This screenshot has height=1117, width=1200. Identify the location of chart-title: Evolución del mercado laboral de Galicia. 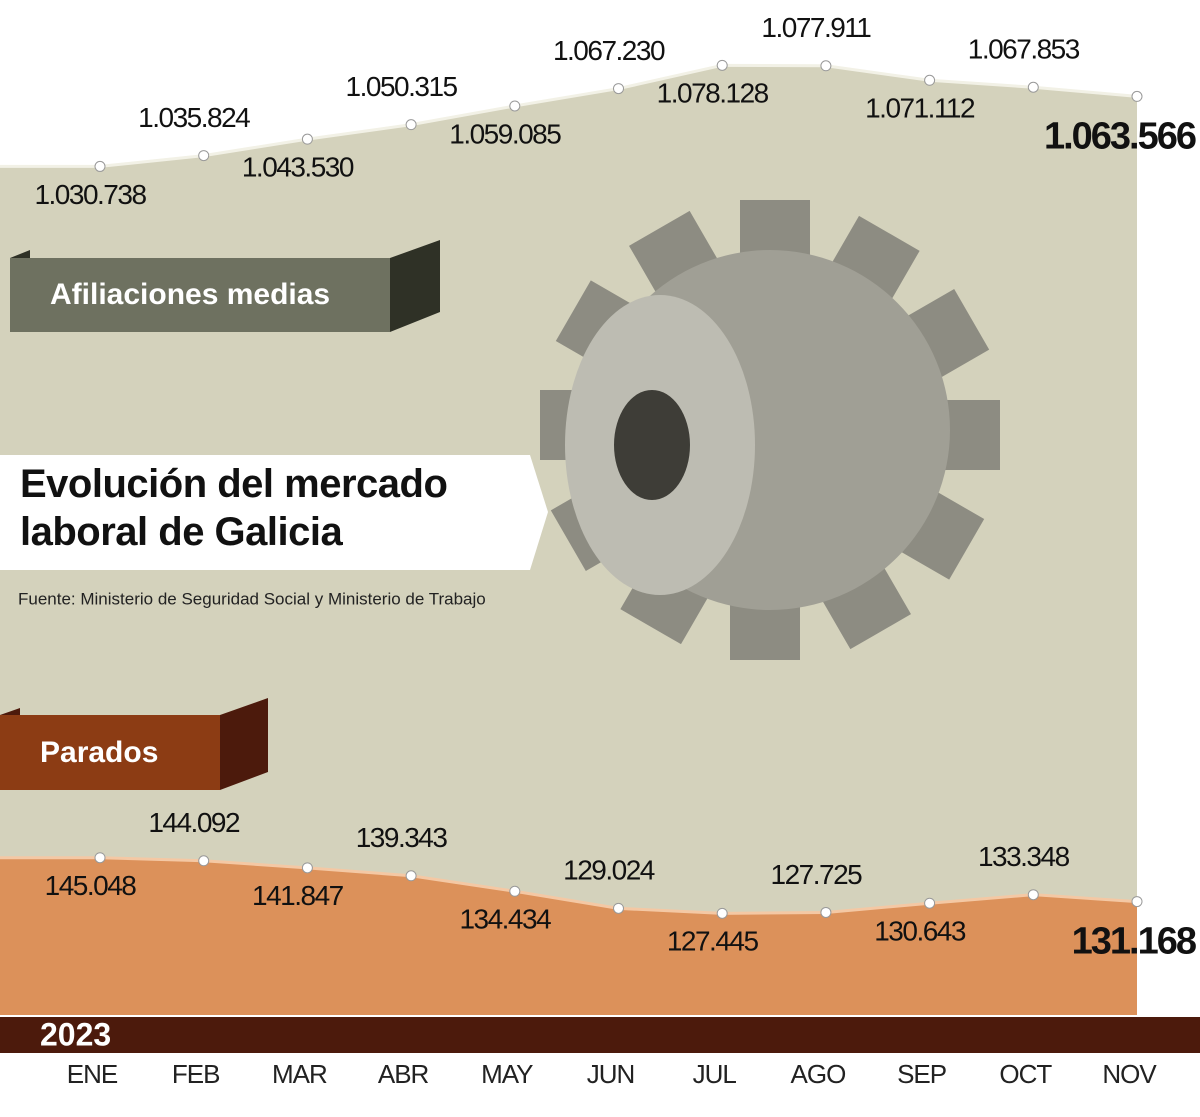
(234, 508).